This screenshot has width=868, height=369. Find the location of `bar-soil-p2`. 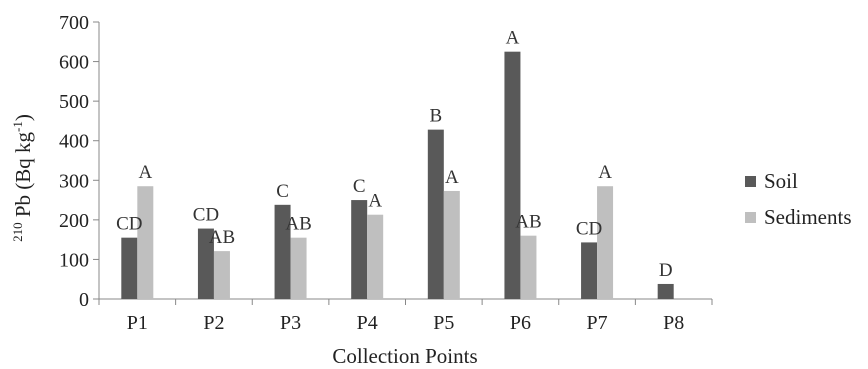

bar-soil-p2 is located at coordinates (205, 263).